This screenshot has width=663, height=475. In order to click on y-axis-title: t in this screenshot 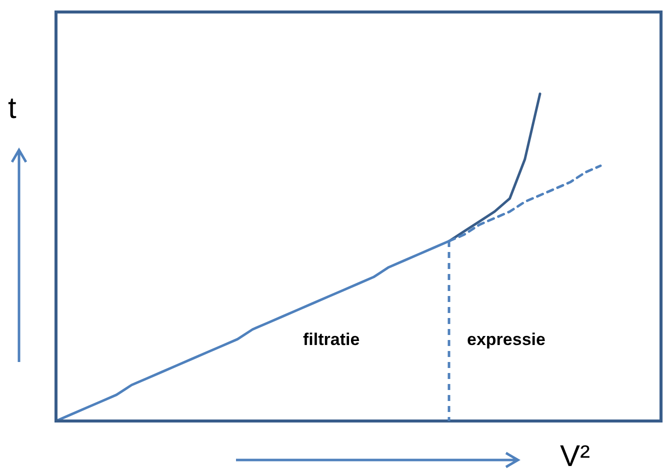, I will do `click(12, 109)`.